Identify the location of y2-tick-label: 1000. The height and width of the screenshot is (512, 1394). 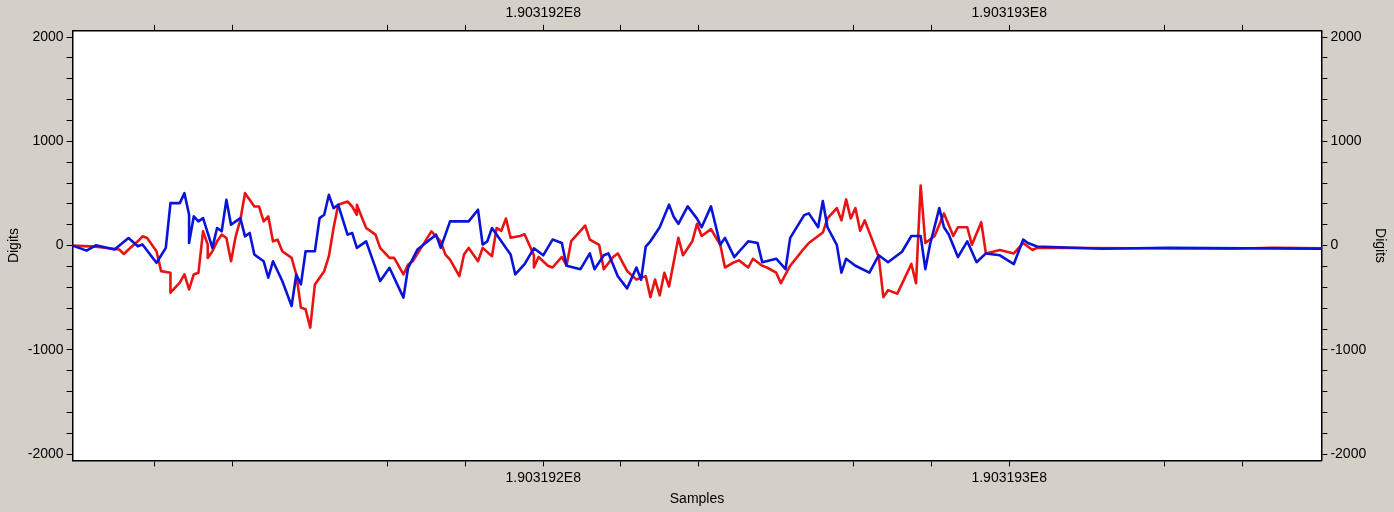
(1346, 140).